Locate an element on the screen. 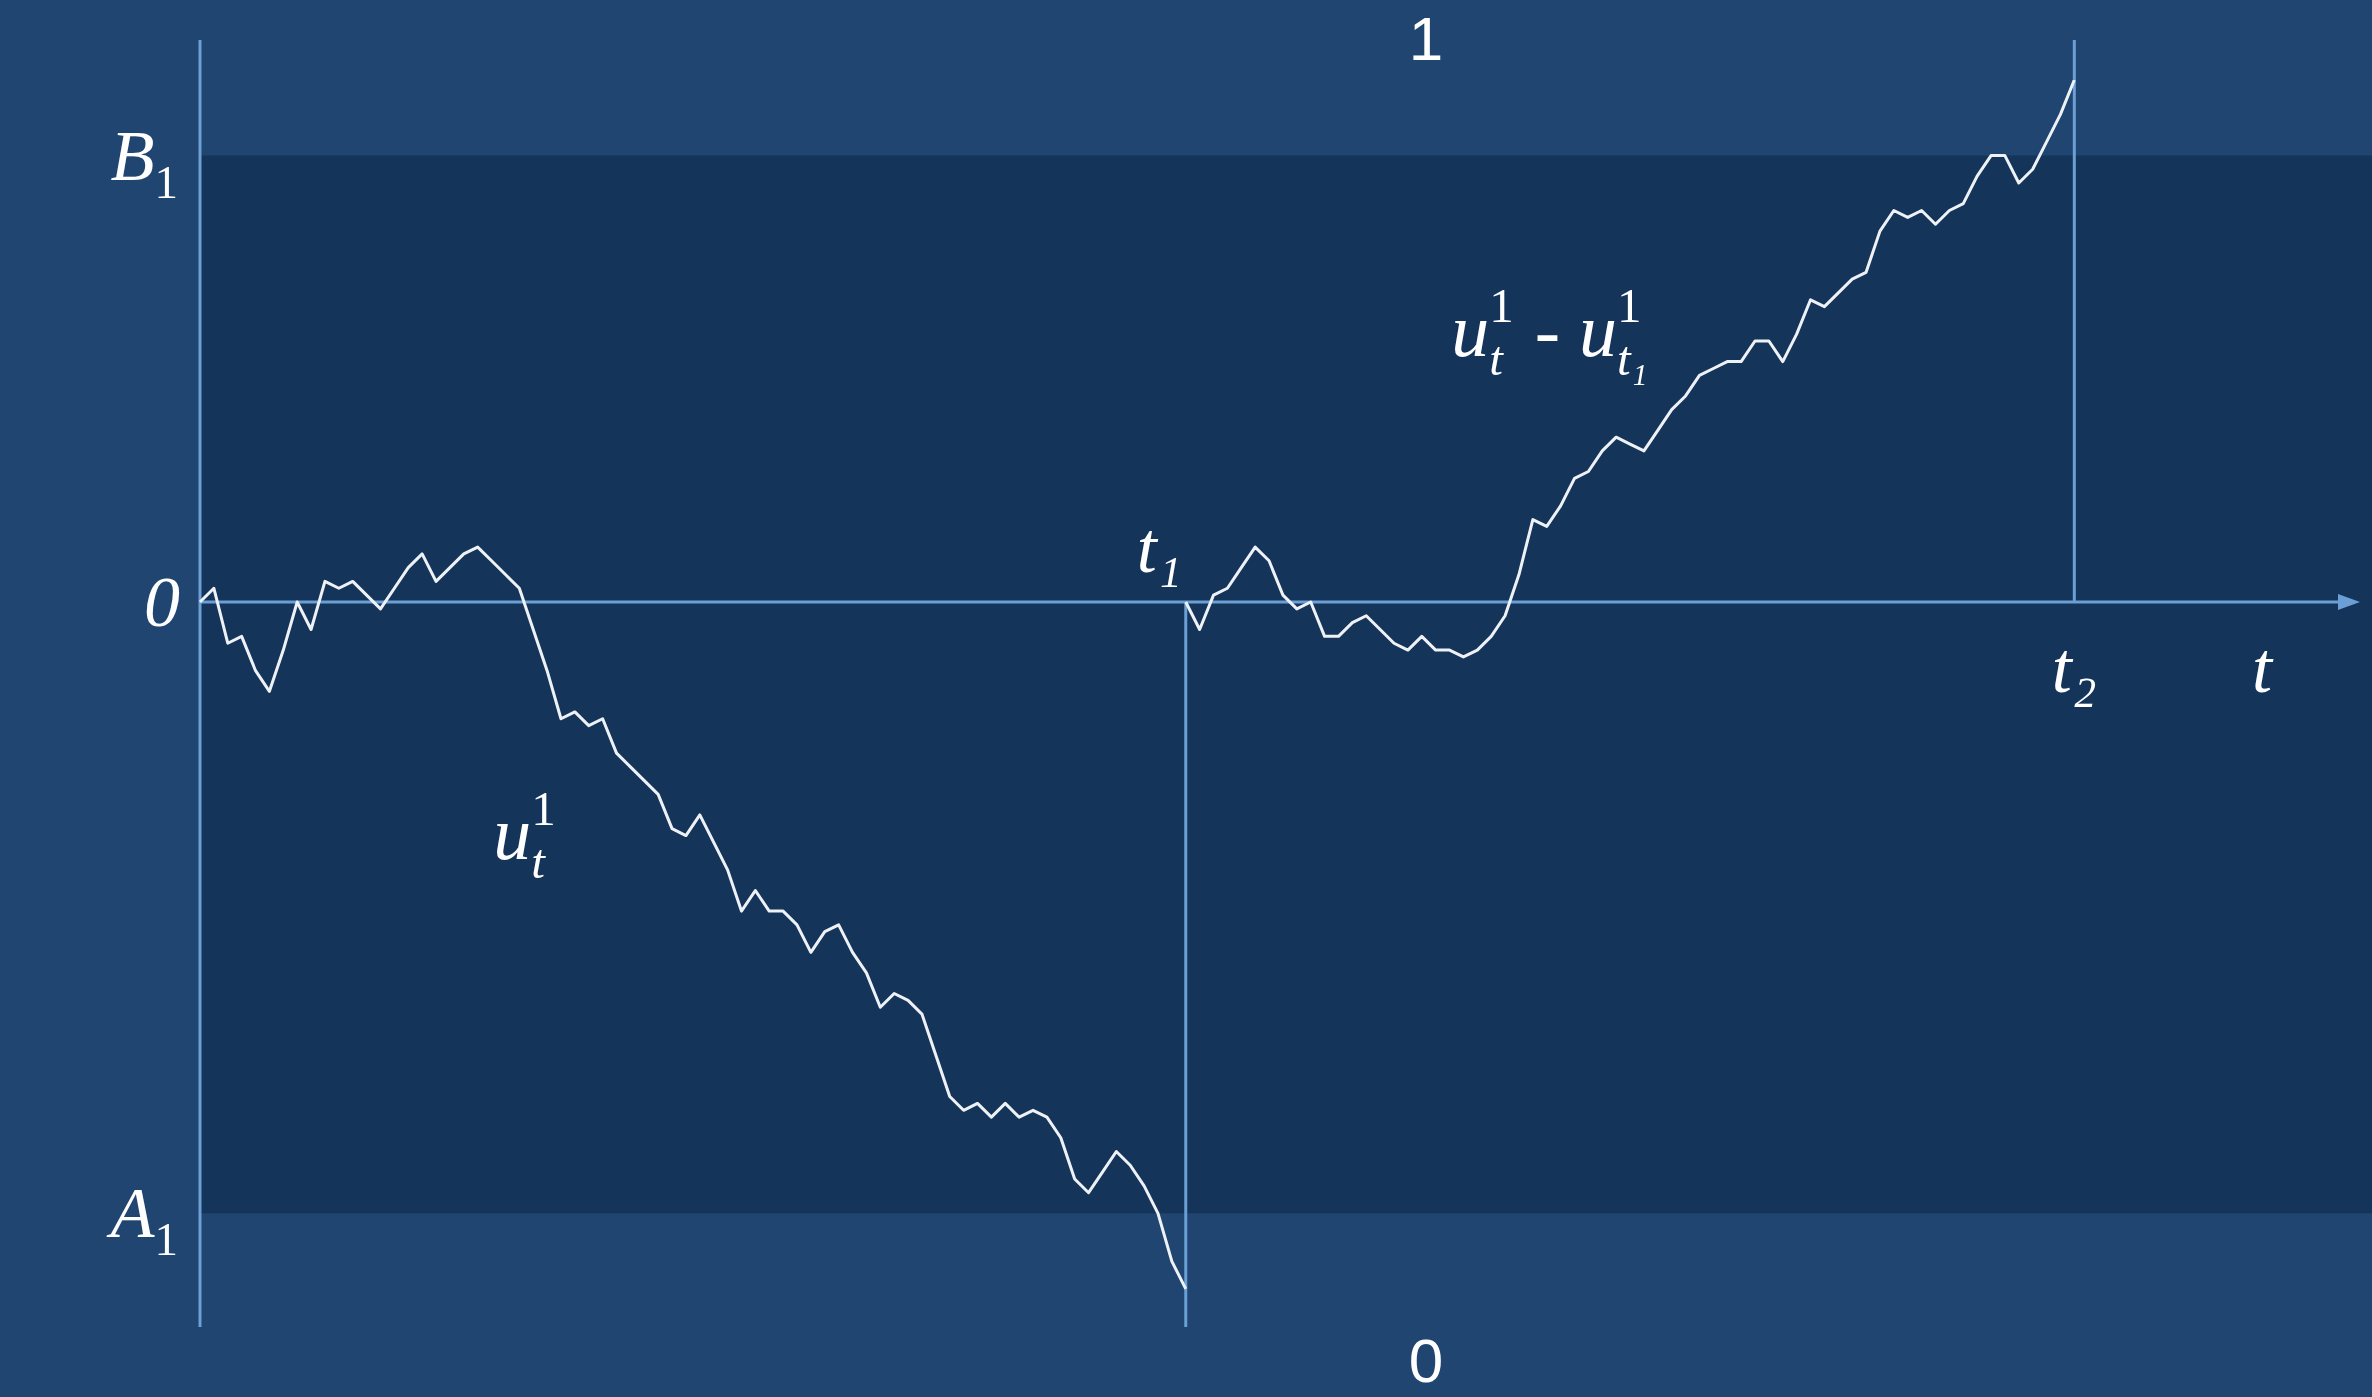 This screenshot has height=1397, width=2372. x-axis-title: t is located at coordinates (2263, 668).